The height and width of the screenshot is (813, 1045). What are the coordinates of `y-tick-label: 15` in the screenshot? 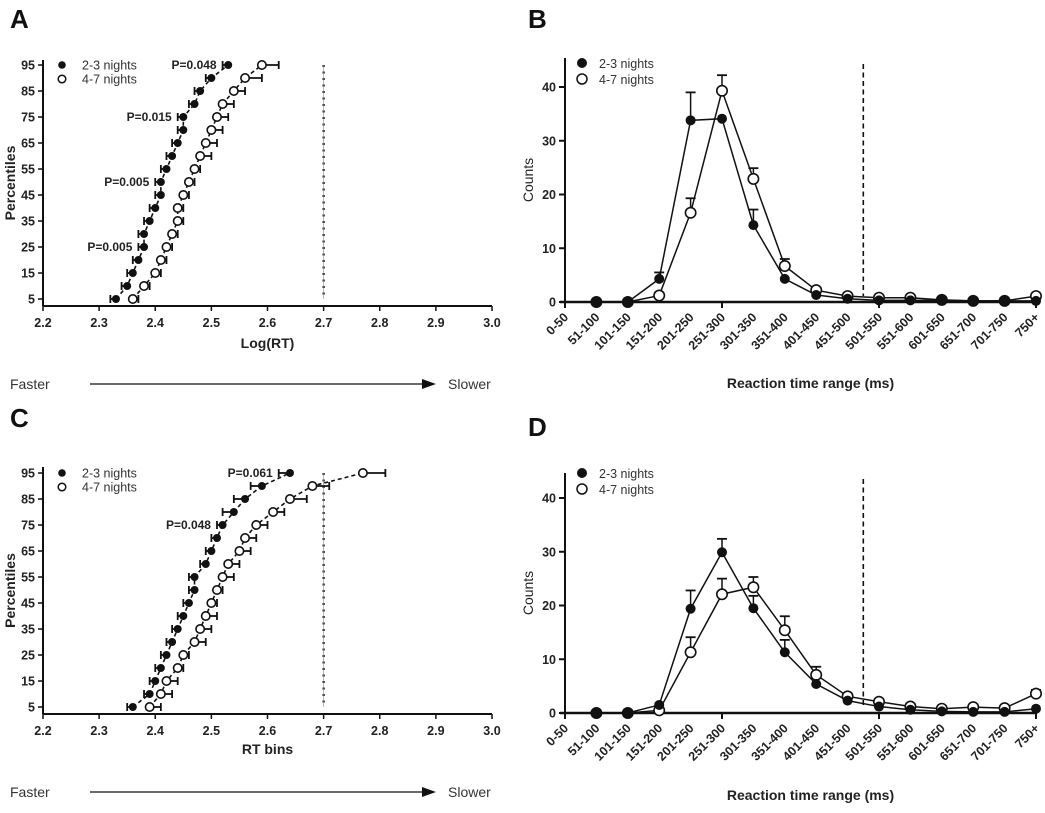 It's located at (28, 274).